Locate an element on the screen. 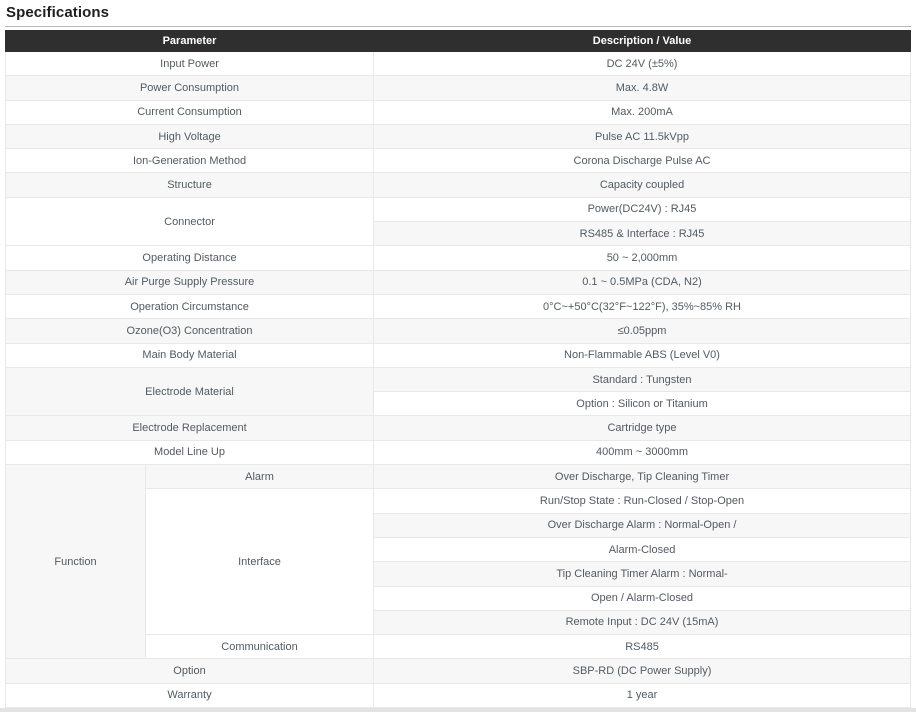 This screenshot has height=712, width=916. param-cell: Structure is located at coordinates (189, 185).